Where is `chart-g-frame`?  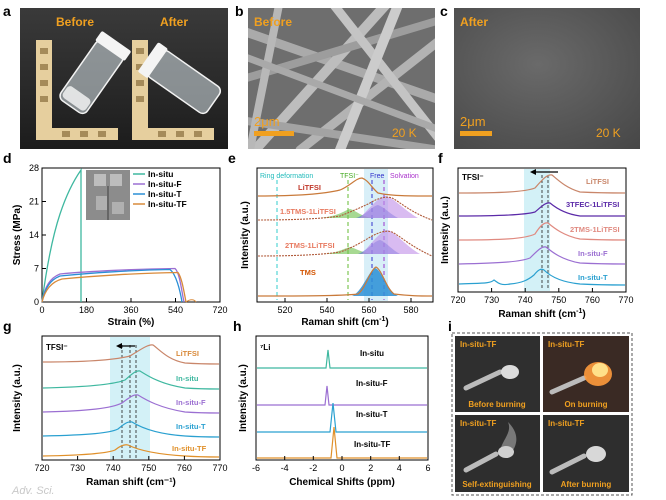 chart-g-frame is located at coordinates (131, 398).